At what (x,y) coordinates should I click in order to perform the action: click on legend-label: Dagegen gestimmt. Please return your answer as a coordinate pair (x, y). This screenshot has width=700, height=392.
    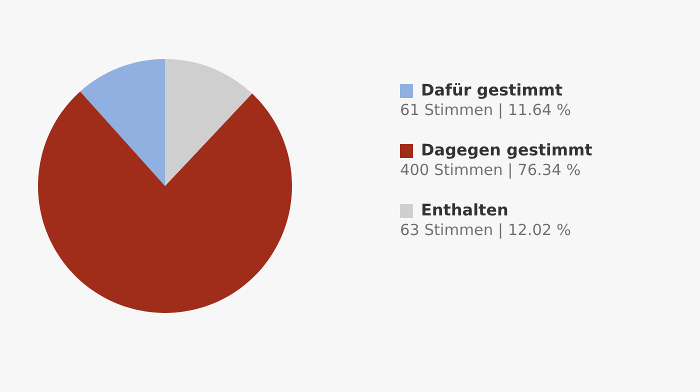
    Looking at the image, I should click on (507, 151).